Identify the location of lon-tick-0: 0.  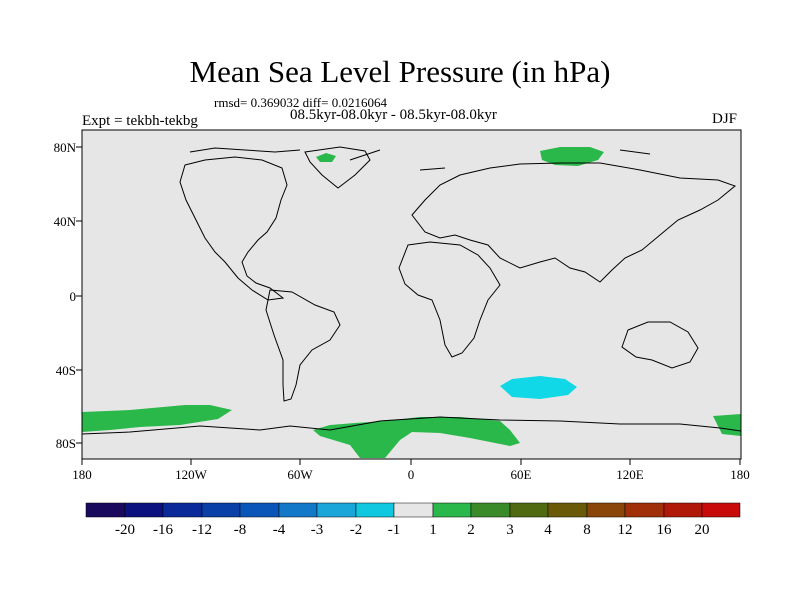
(411, 474).